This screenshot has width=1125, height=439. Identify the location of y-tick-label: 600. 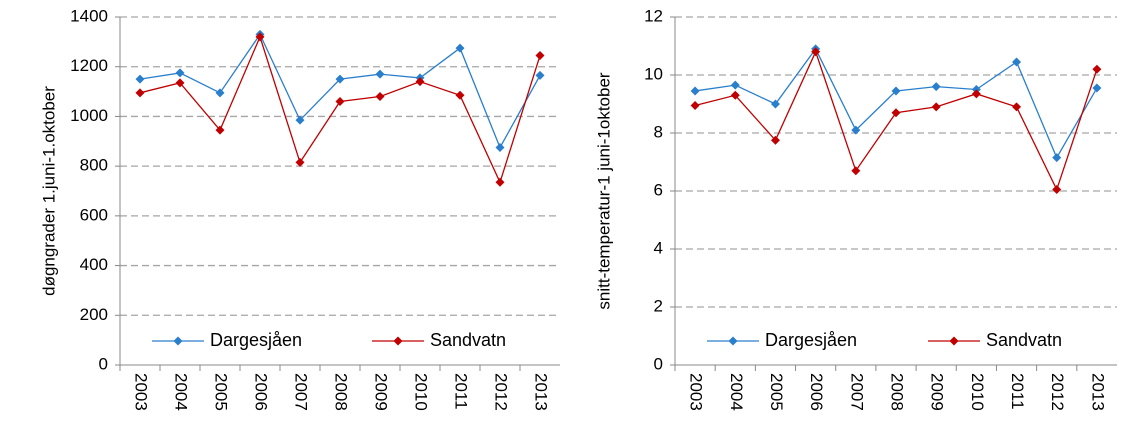
(94, 214).